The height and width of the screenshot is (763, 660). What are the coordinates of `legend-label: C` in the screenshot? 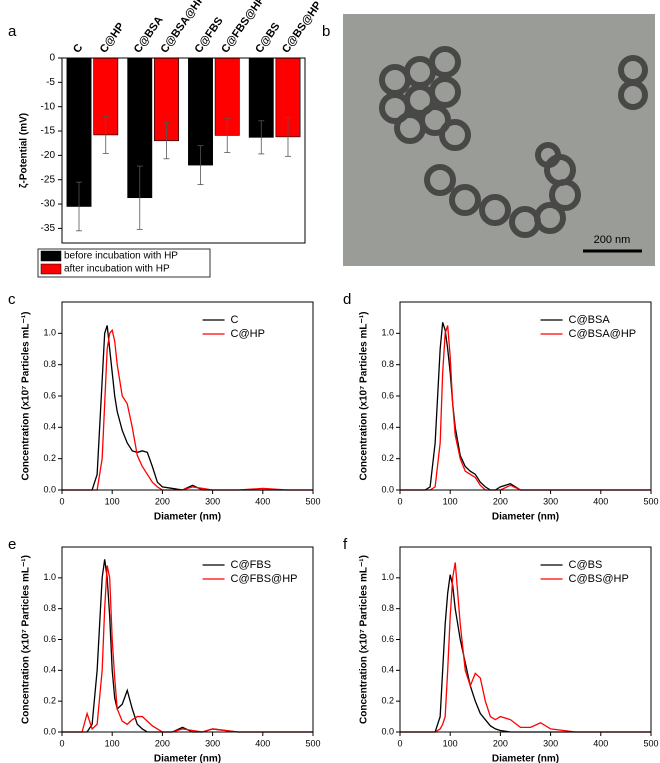 It's located at (235, 320).